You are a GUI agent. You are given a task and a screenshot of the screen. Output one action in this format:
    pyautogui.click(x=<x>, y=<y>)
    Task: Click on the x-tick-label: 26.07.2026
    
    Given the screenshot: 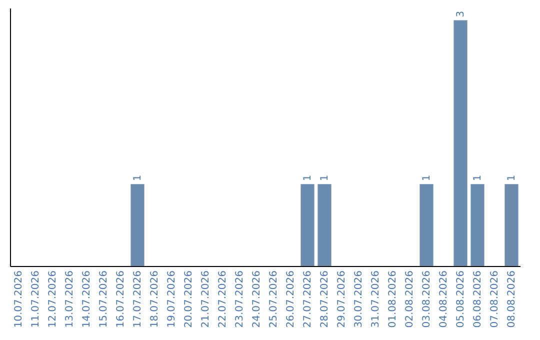 What is the action you would take?
    pyautogui.click(x=291, y=299)
    